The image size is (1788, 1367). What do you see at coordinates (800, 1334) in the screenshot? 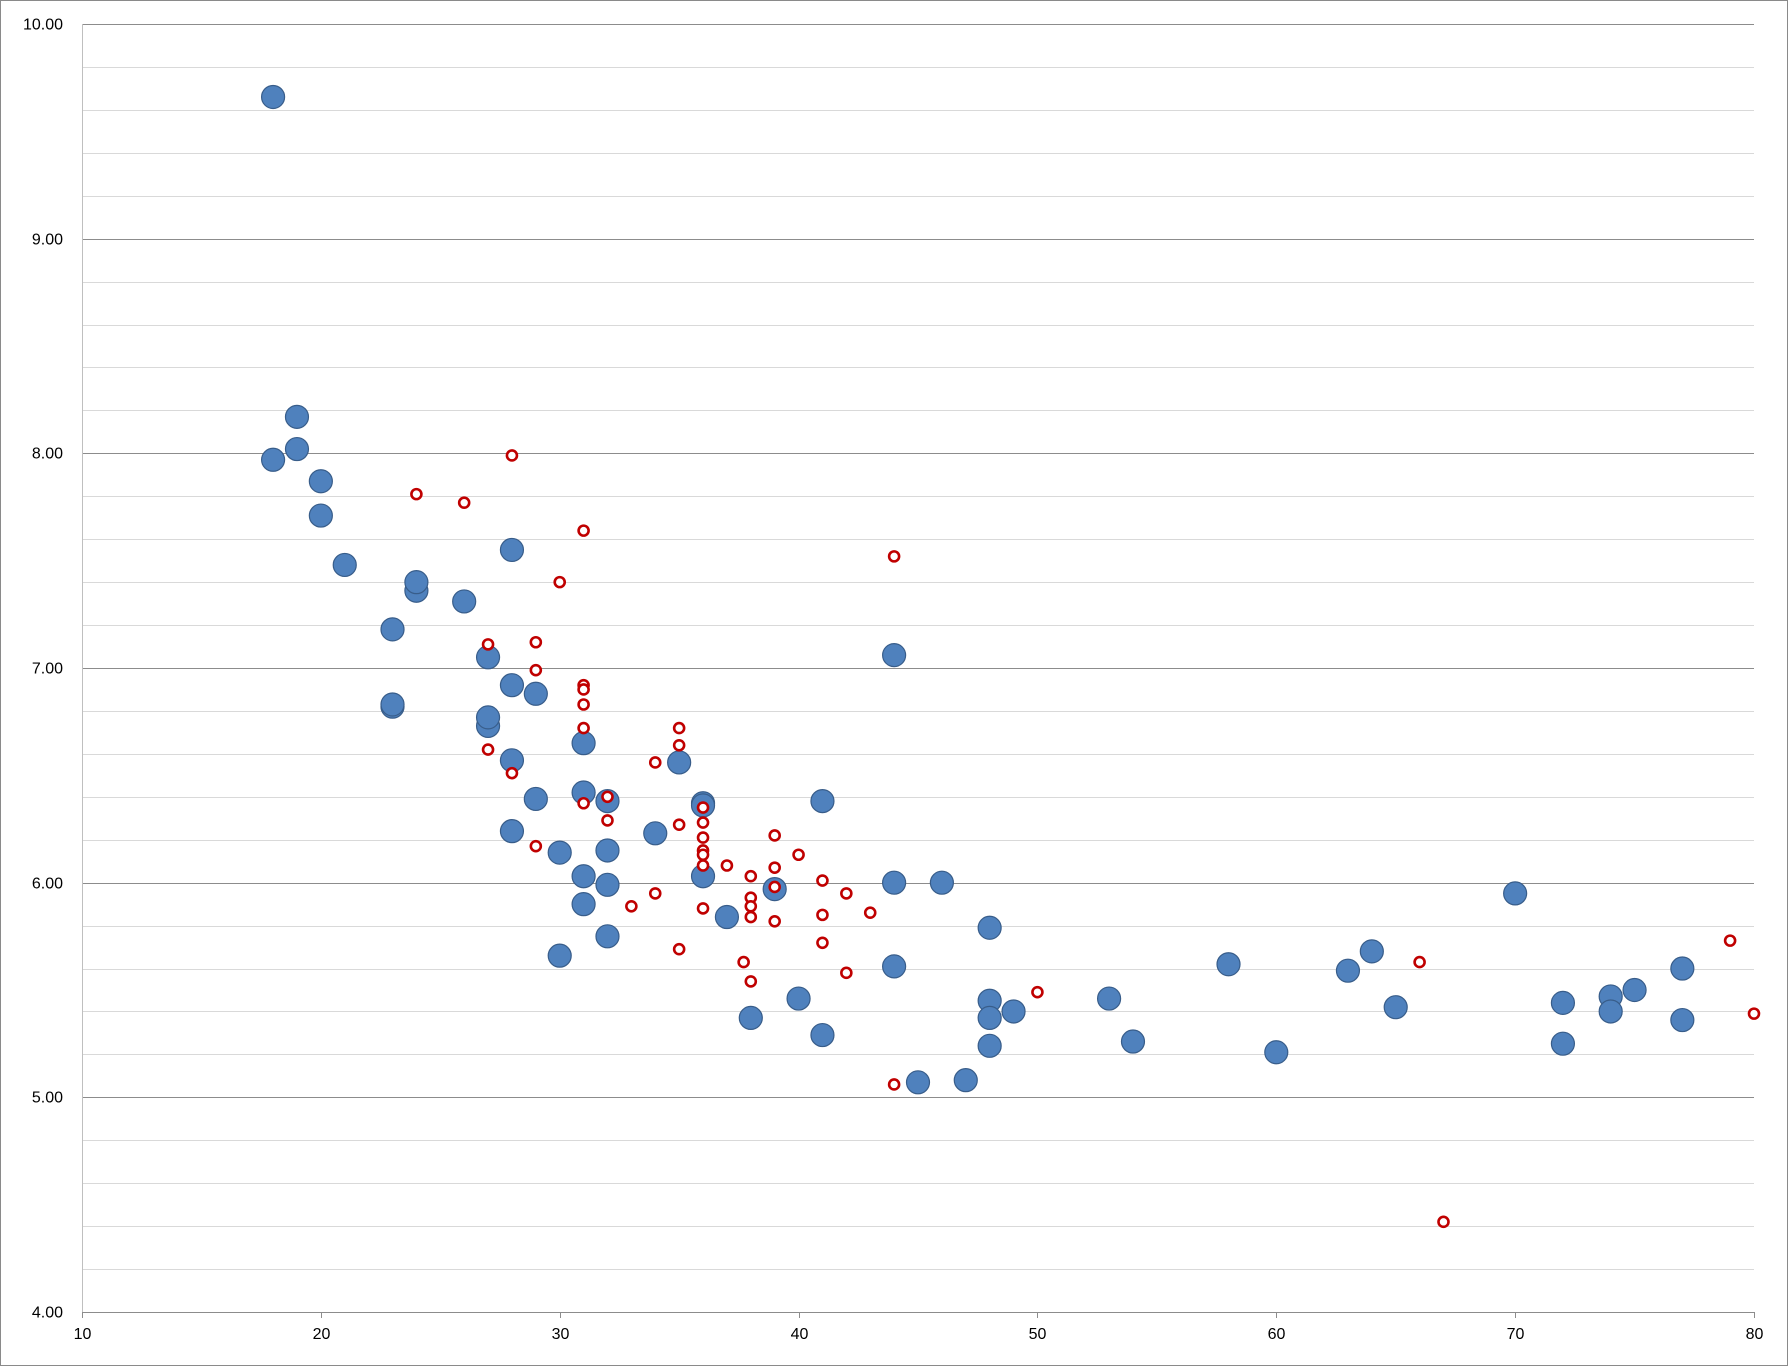
I see `x-tick-label: 40` at bounding box center [800, 1334].